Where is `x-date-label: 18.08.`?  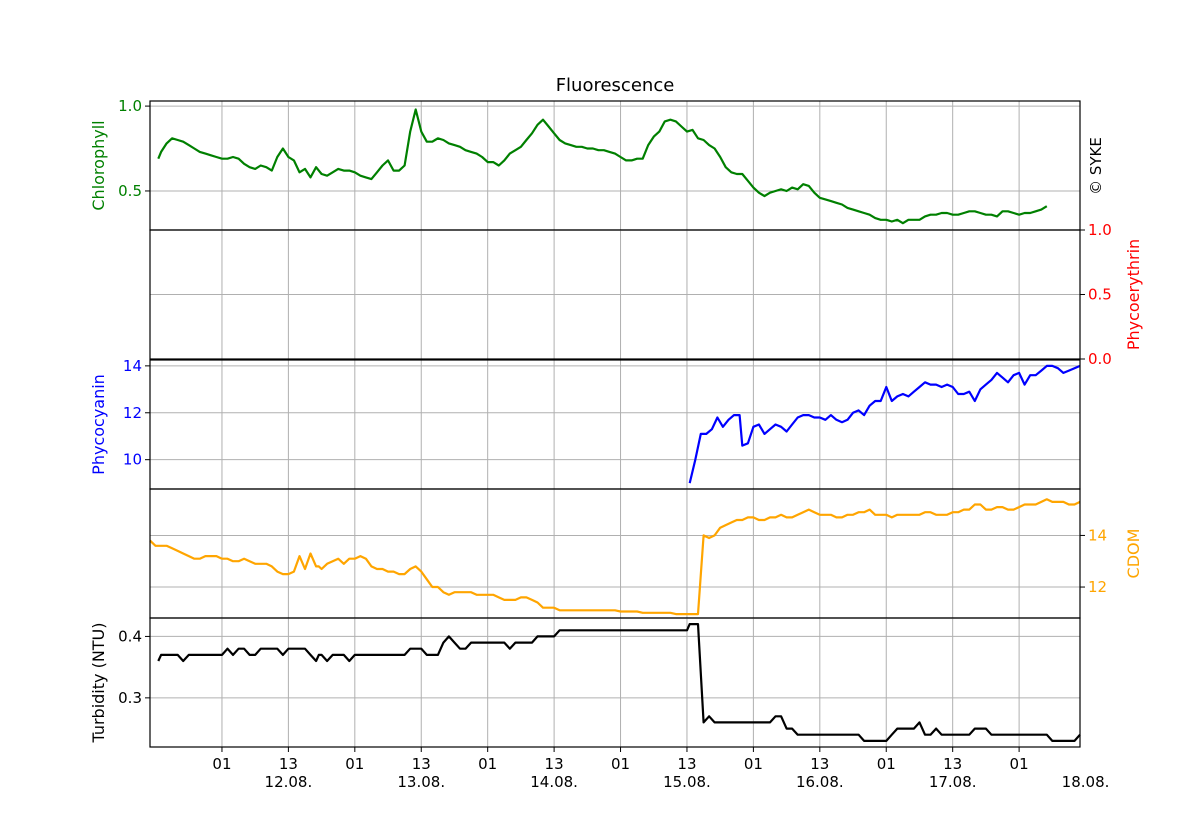
x-date-label: 18.08. is located at coordinates (1086, 782).